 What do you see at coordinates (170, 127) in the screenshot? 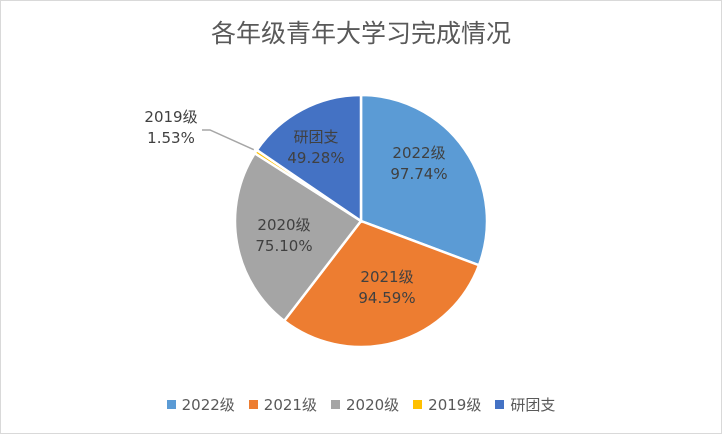
I see `data-label-3: 2019级 1.53%` at bounding box center [170, 127].